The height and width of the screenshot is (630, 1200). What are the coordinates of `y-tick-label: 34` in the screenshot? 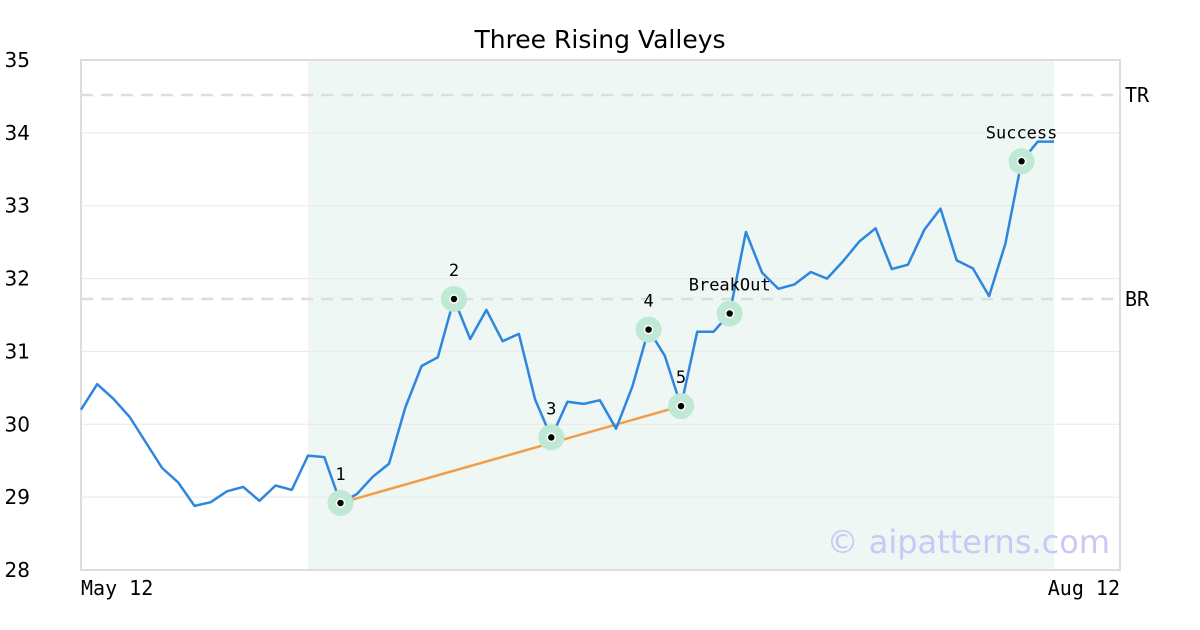 It's located at (17, 133).